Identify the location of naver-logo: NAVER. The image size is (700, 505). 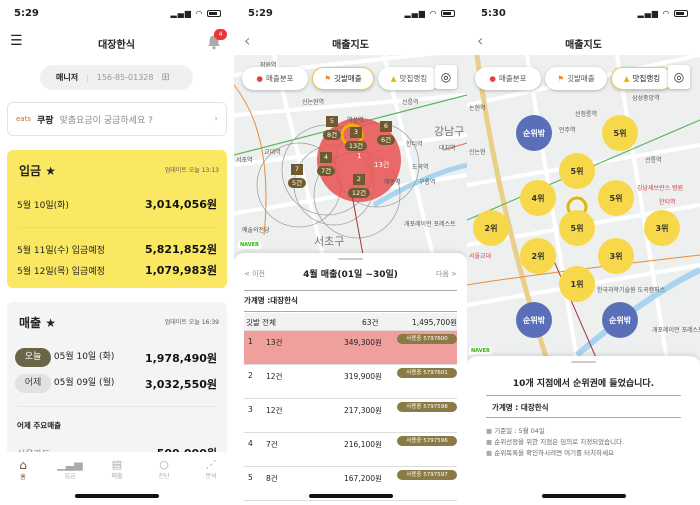
(249, 245).